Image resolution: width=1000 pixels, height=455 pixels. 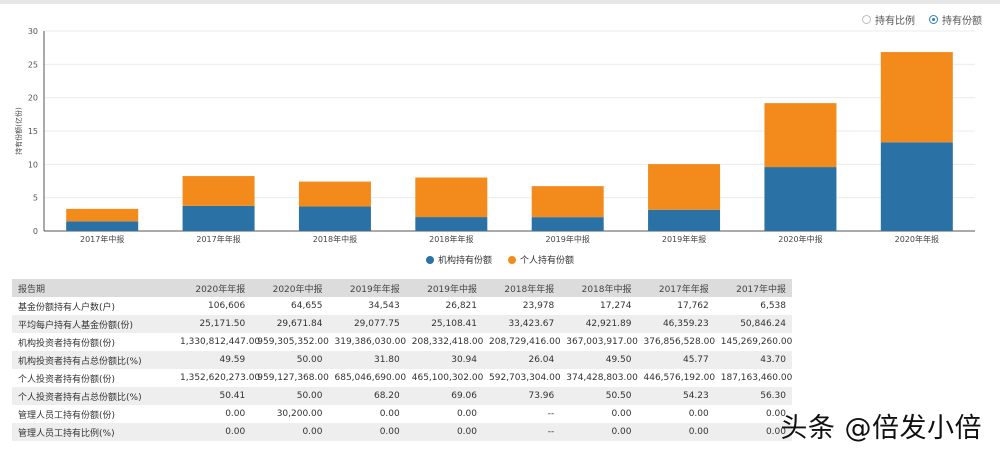 What do you see at coordinates (547, 261) in the screenshot?
I see `legend-label: 个人持有份额` at bounding box center [547, 261].